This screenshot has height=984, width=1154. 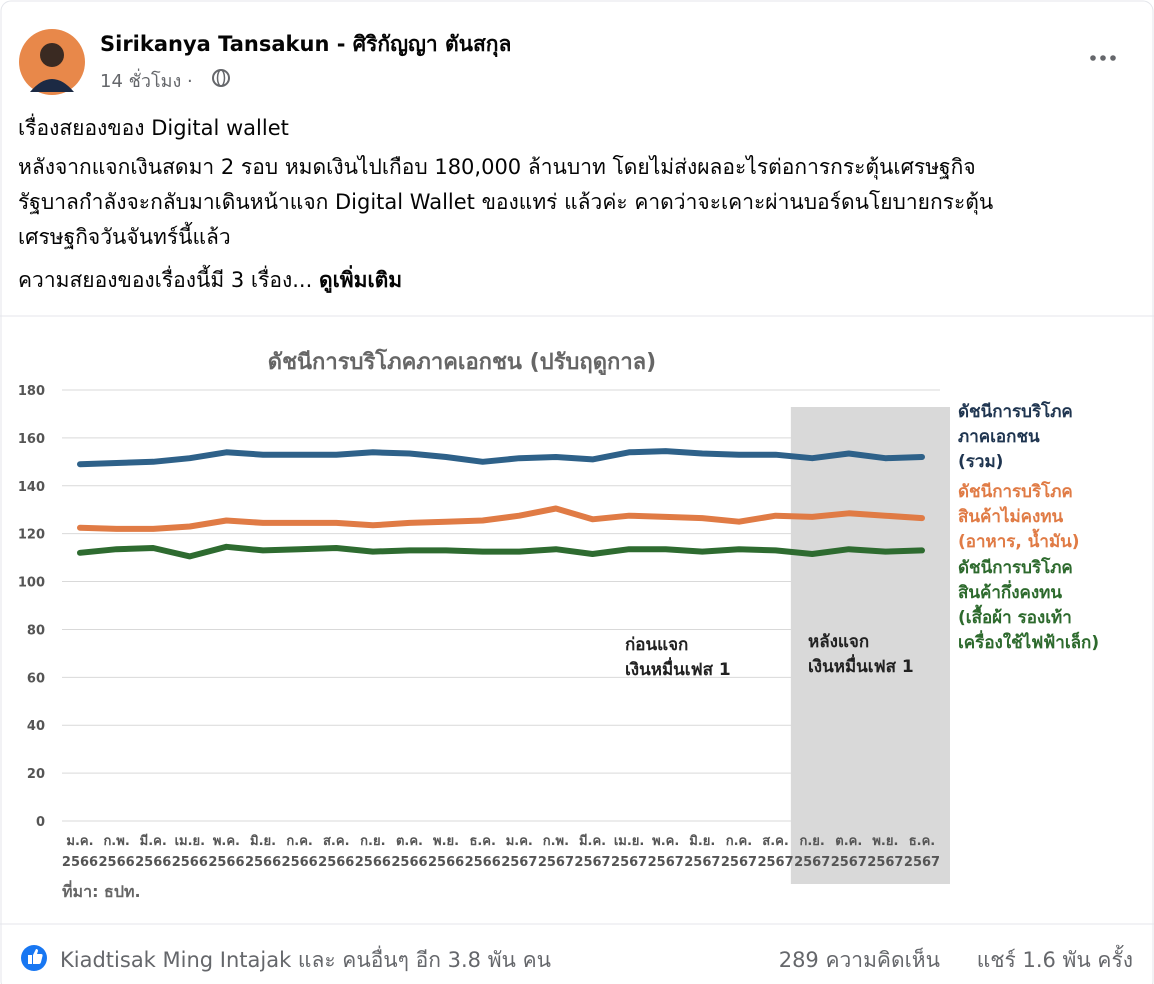 What do you see at coordinates (462, 362) in the screenshot?
I see `chart-title: ดัชนีการบริโภคภาคเอกชน (ปรับฤดูกาล)` at bounding box center [462, 362].